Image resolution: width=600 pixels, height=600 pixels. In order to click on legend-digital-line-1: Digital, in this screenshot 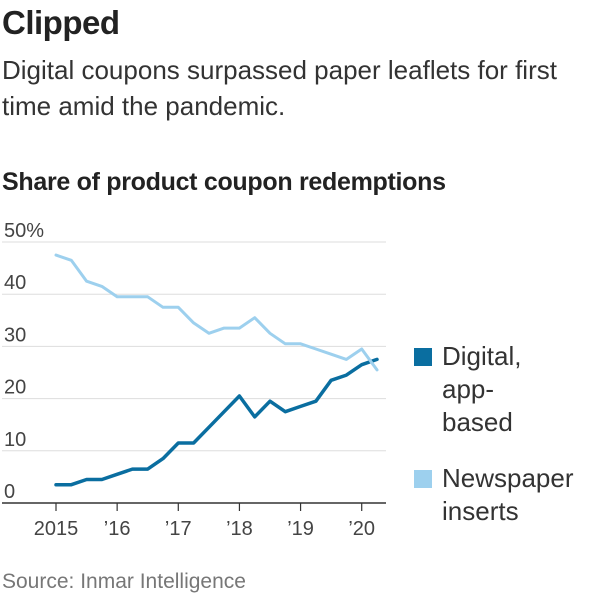, I will do `click(482, 356)`.